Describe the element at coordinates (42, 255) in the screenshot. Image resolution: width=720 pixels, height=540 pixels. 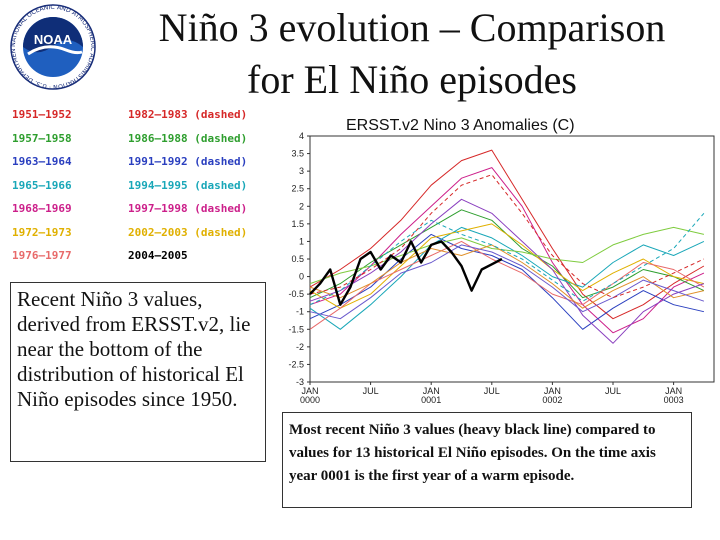
I see `legend-entry: 1976–1977` at that location.